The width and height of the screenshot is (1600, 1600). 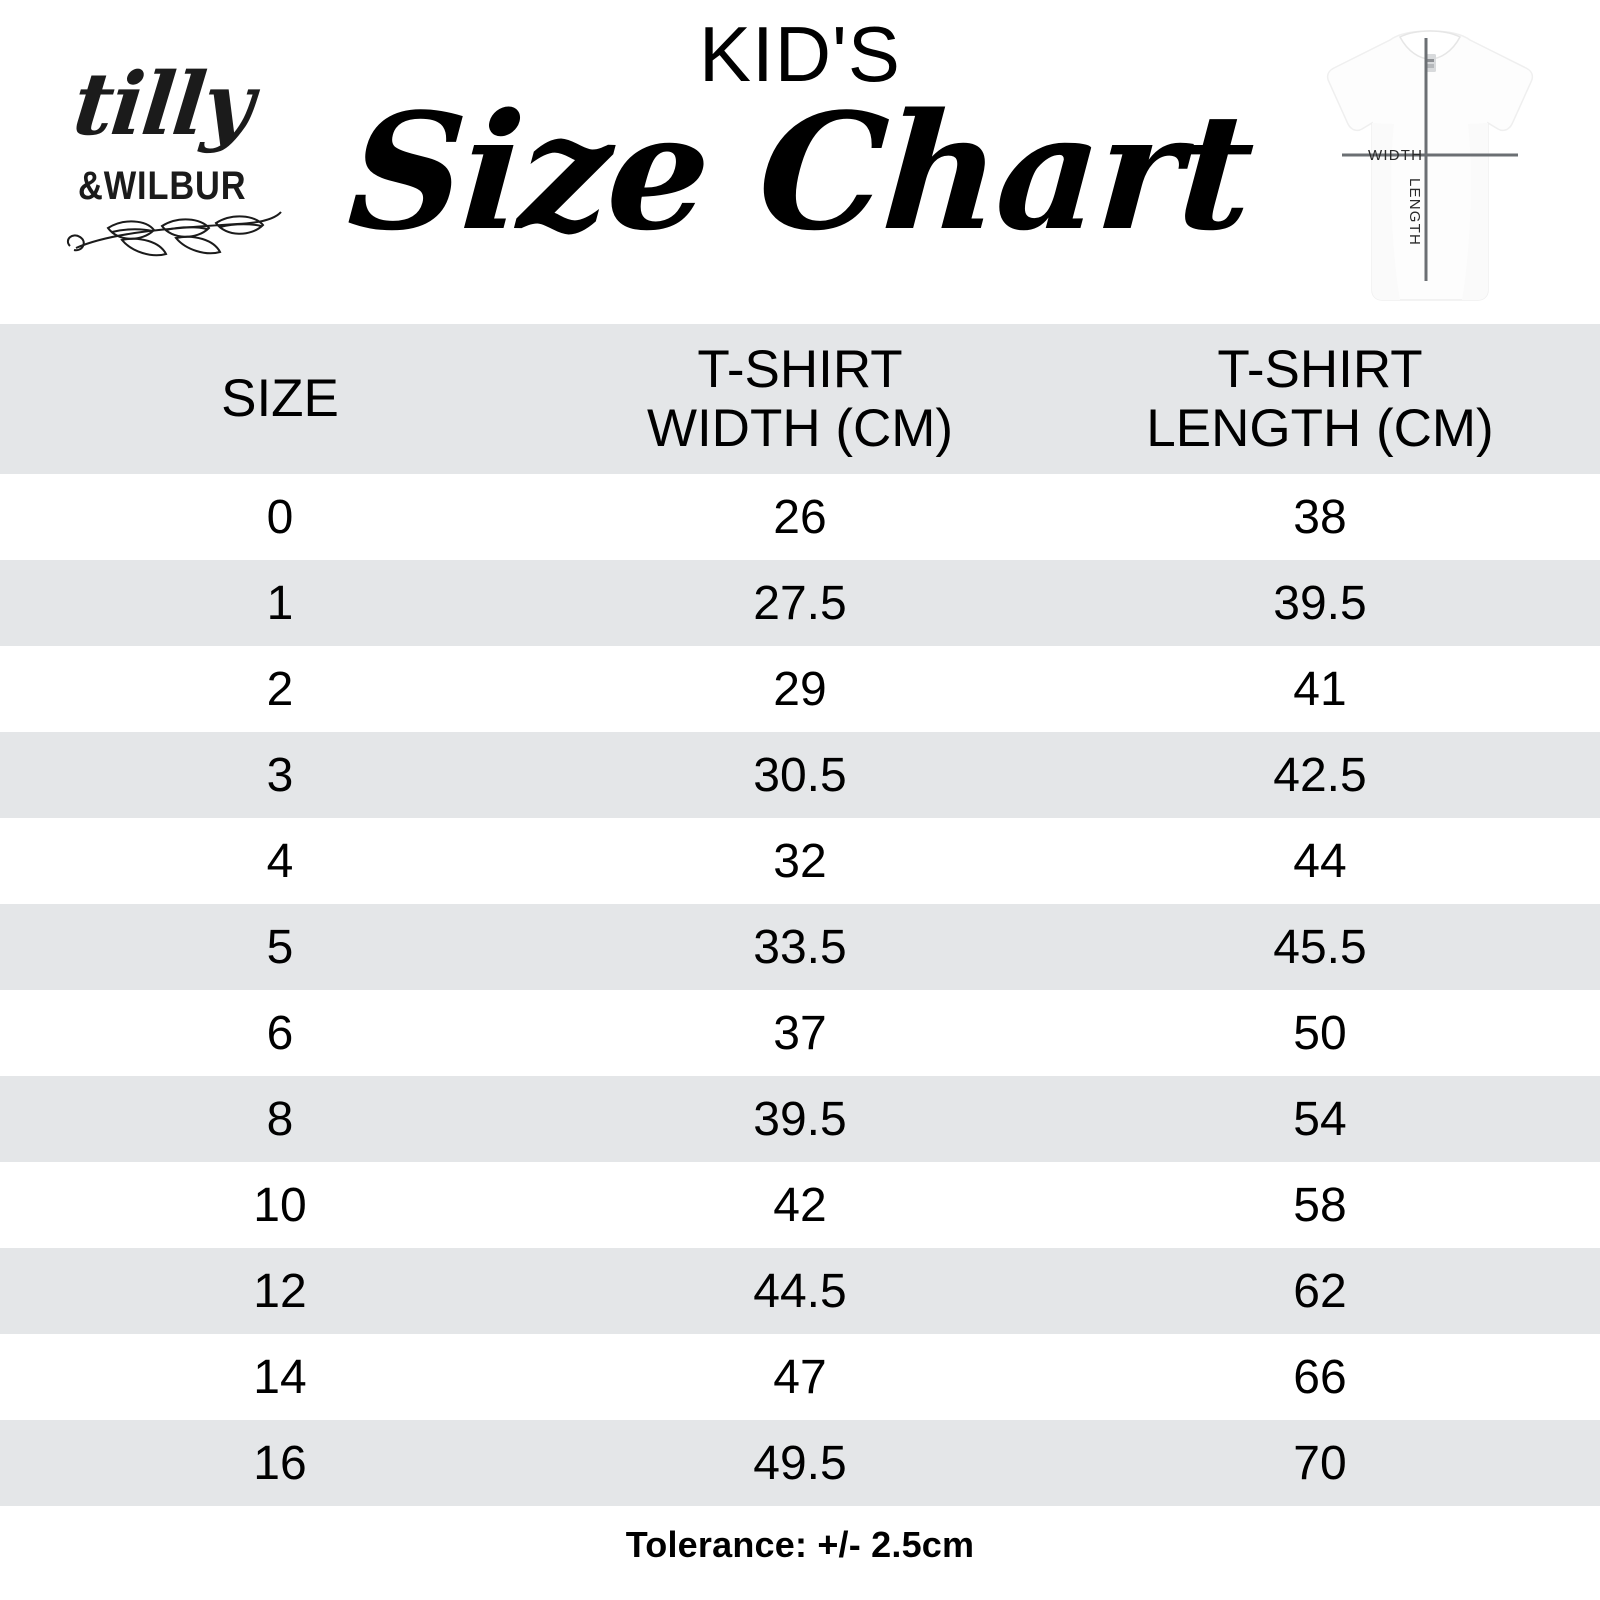 What do you see at coordinates (280, 1291) in the screenshot?
I see `cell-size: 12` at bounding box center [280, 1291].